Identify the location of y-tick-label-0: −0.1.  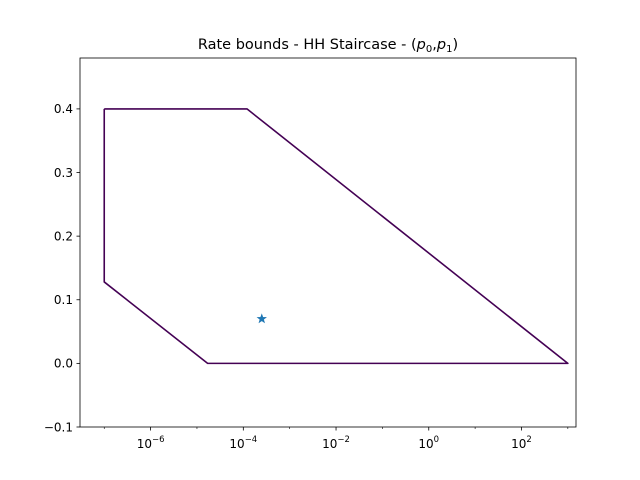
(58, 427).